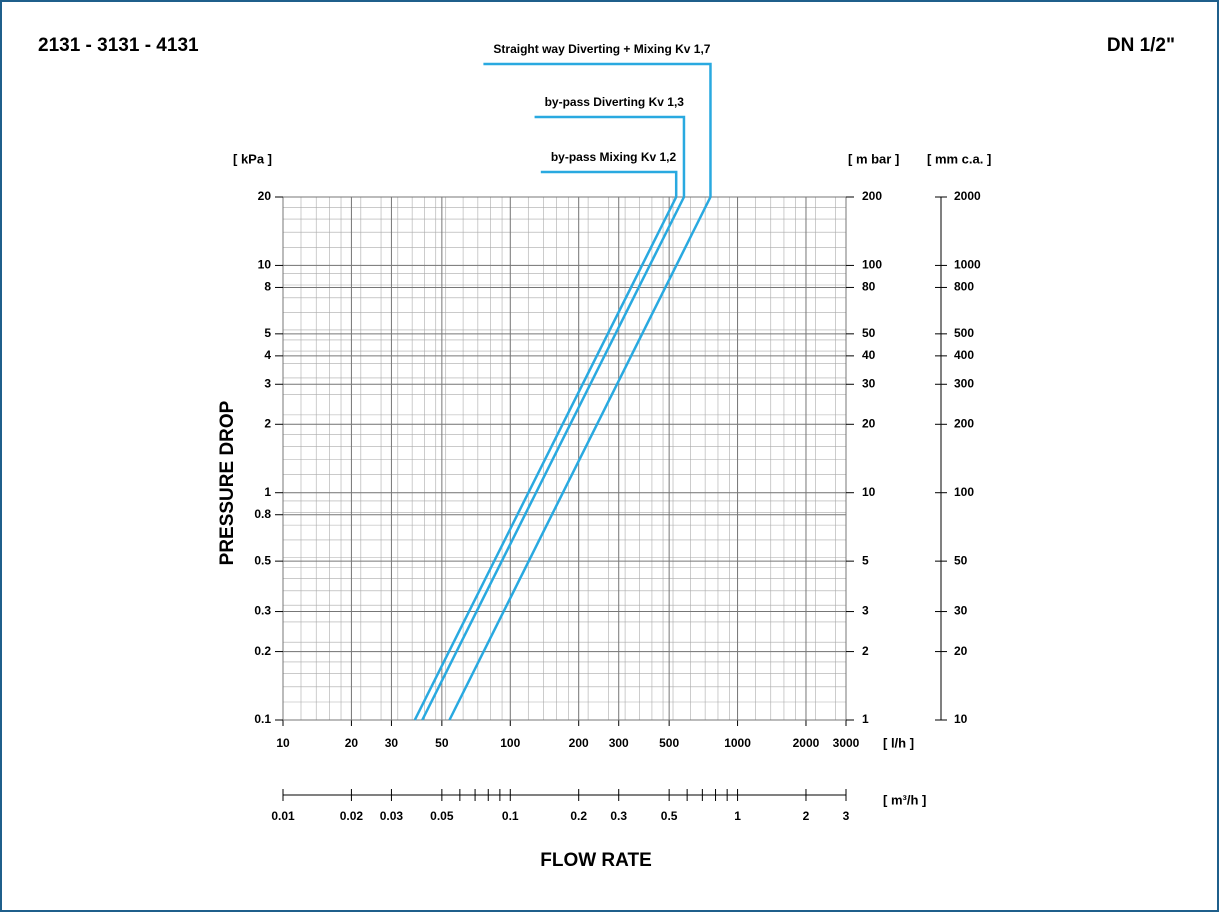  Describe the element at coordinates (283, 743) in the screenshot. I see `x-tick-label: 10` at that location.